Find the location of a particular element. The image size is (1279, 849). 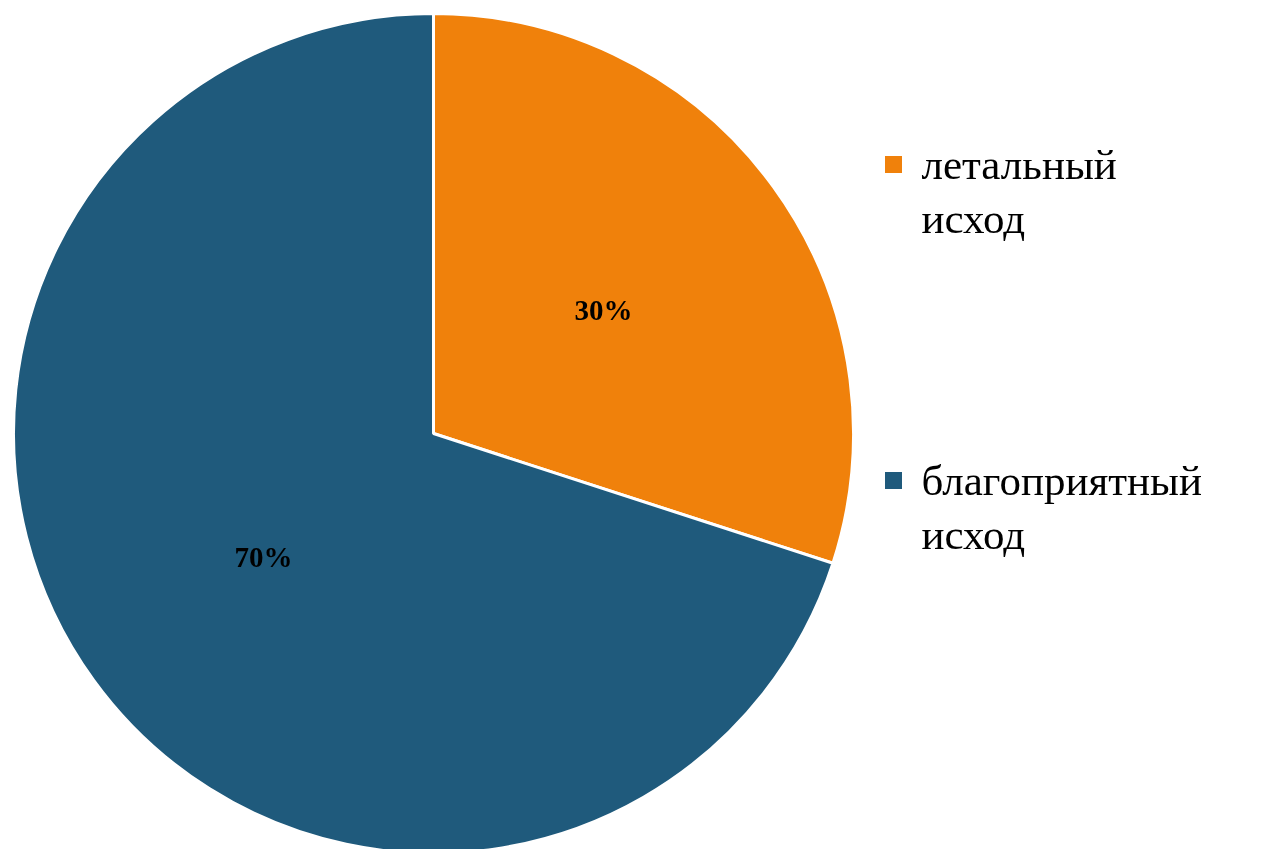

data-label: 30% is located at coordinates (603, 310).